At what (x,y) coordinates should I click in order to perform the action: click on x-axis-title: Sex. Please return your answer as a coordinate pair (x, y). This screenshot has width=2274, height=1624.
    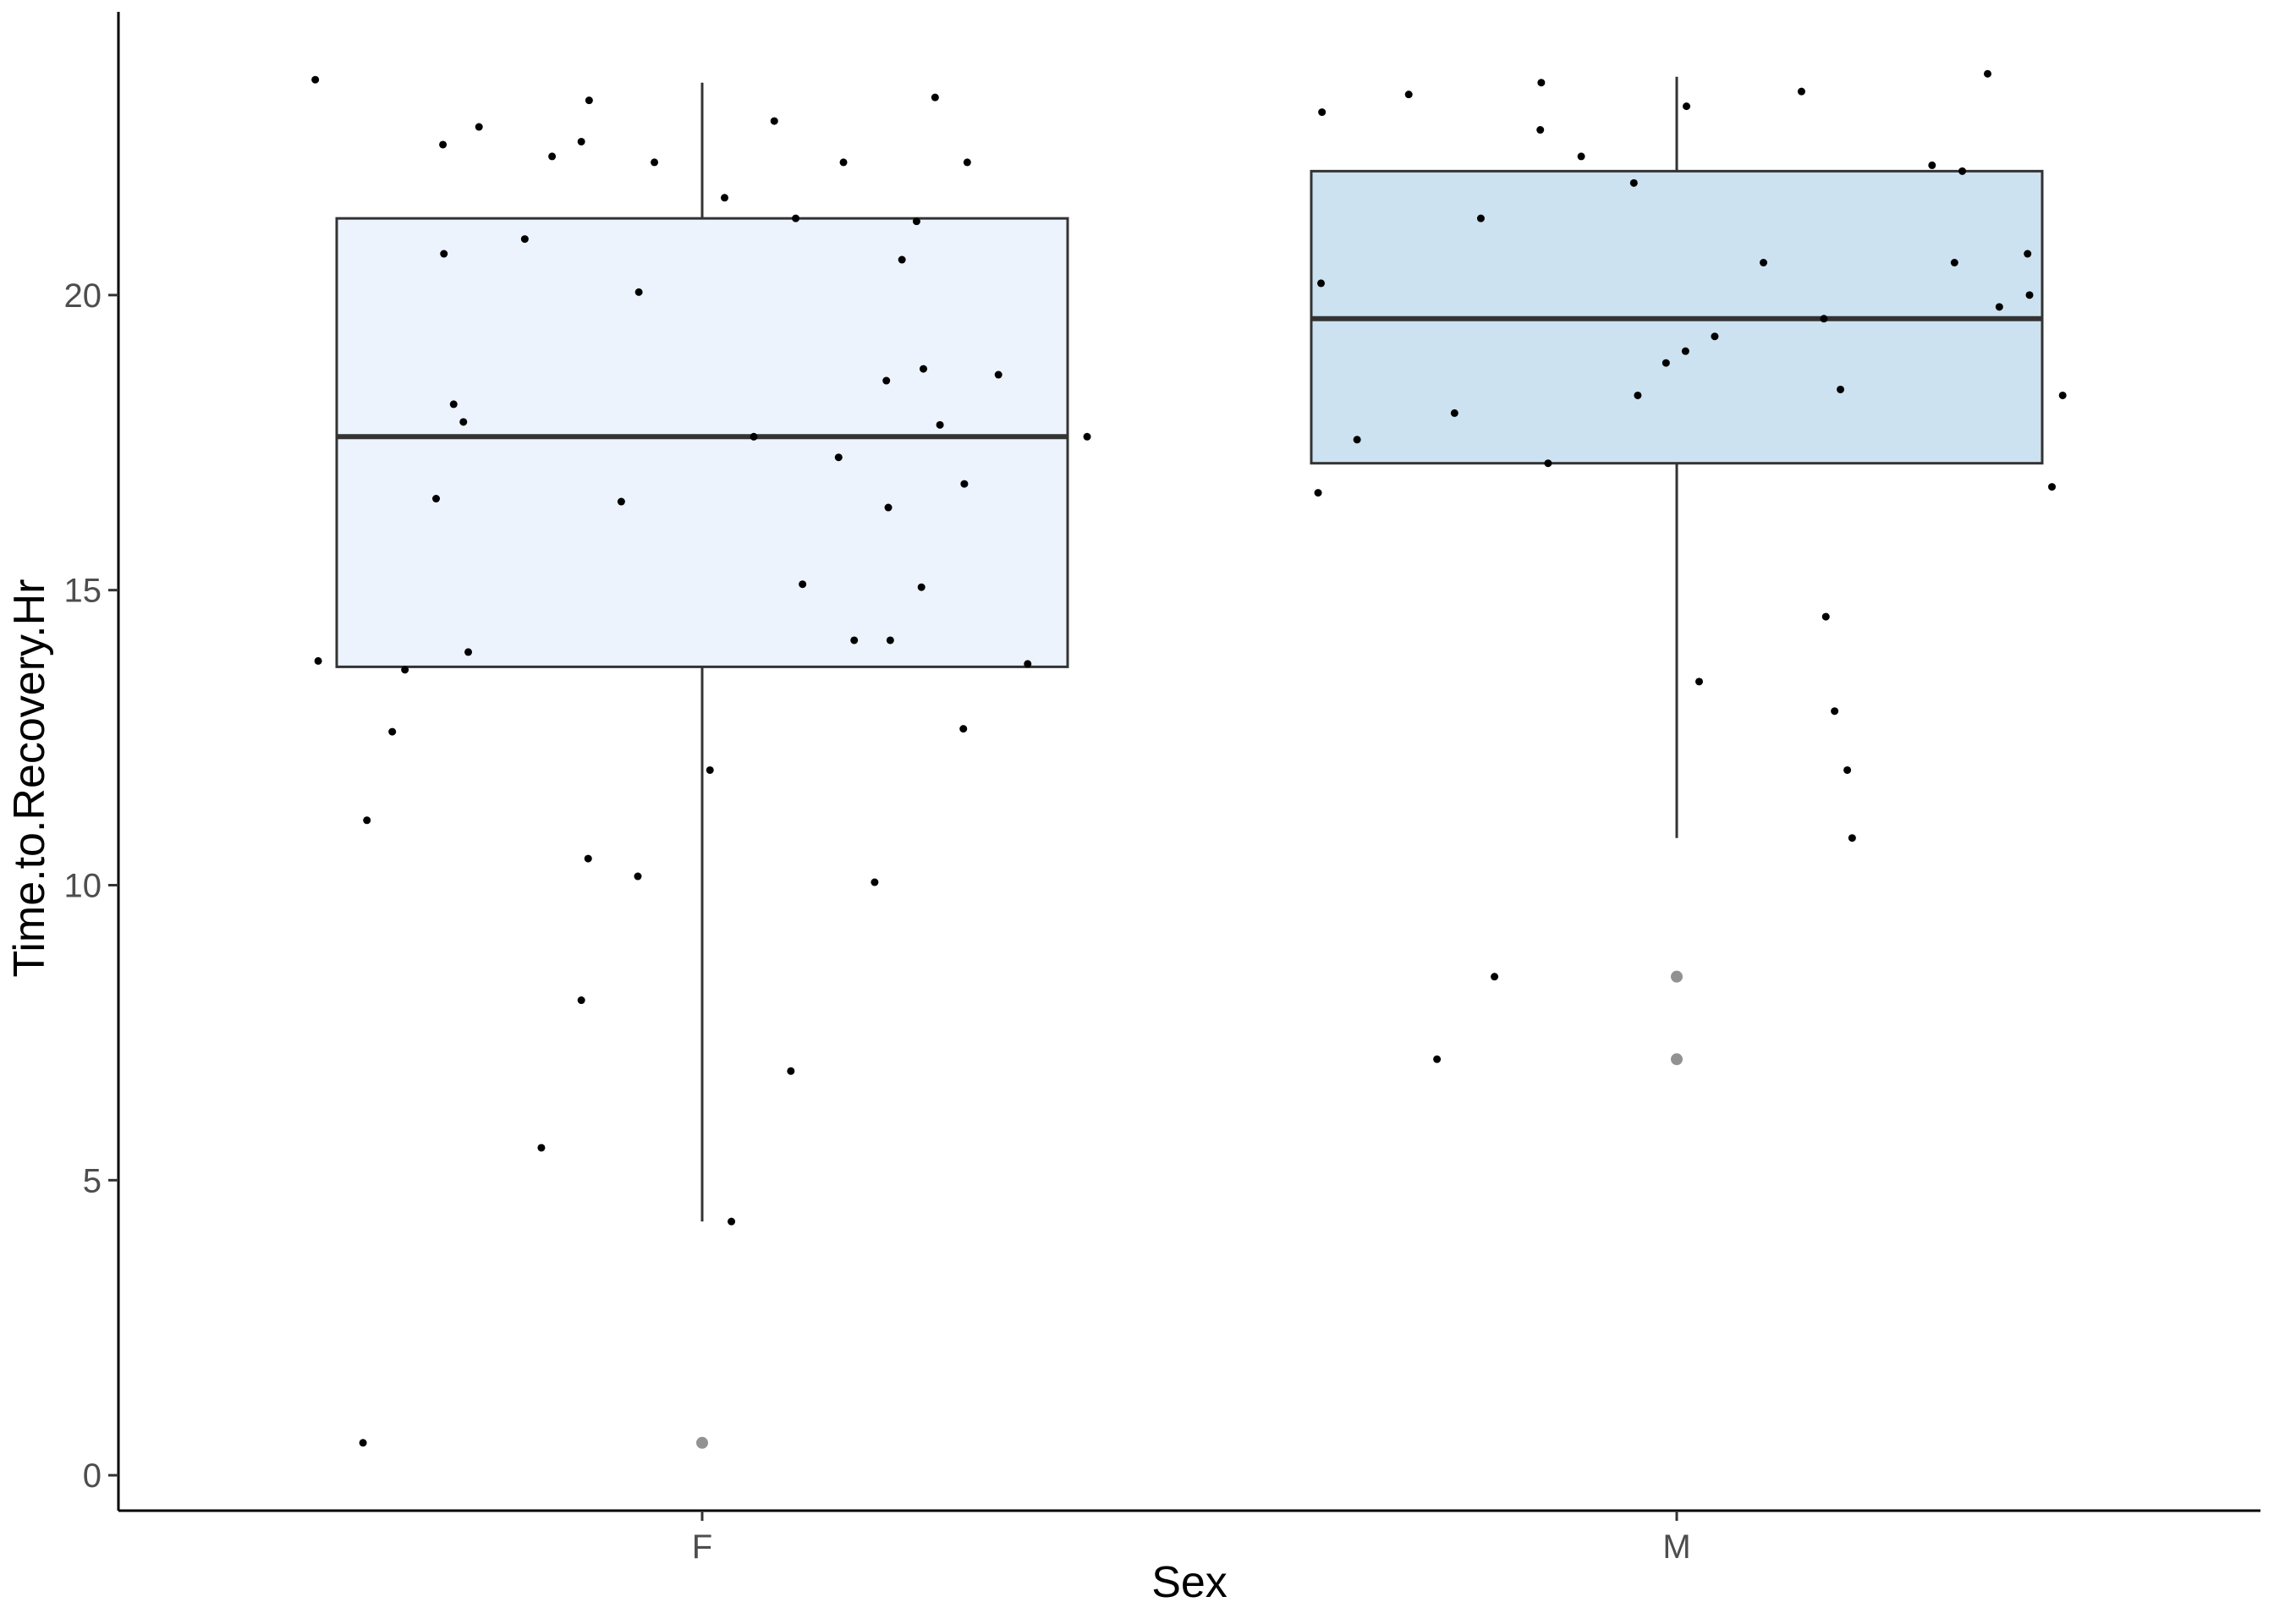
    Looking at the image, I should click on (1190, 1582).